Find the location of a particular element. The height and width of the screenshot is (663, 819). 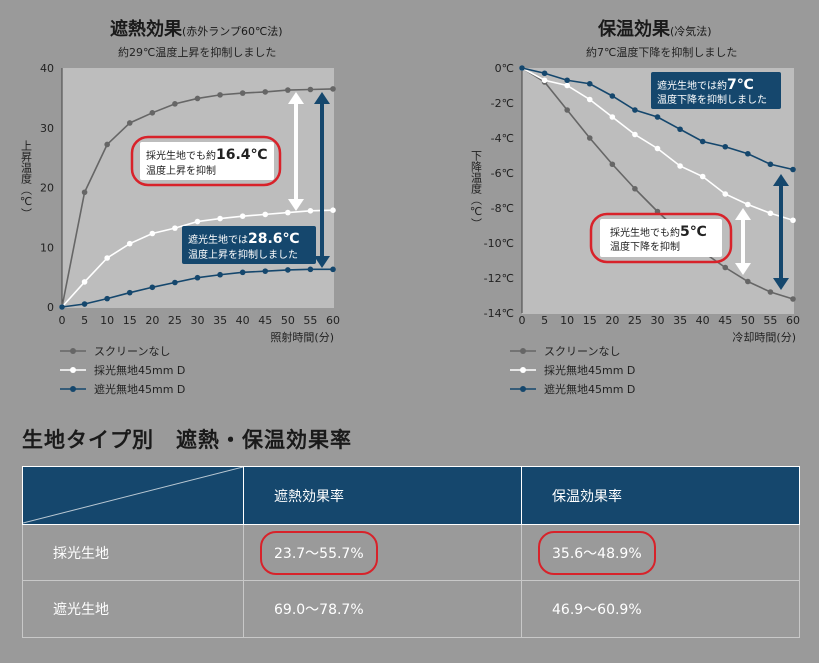

right-callout-shako-value: 7℃ is located at coordinates (740, 85).